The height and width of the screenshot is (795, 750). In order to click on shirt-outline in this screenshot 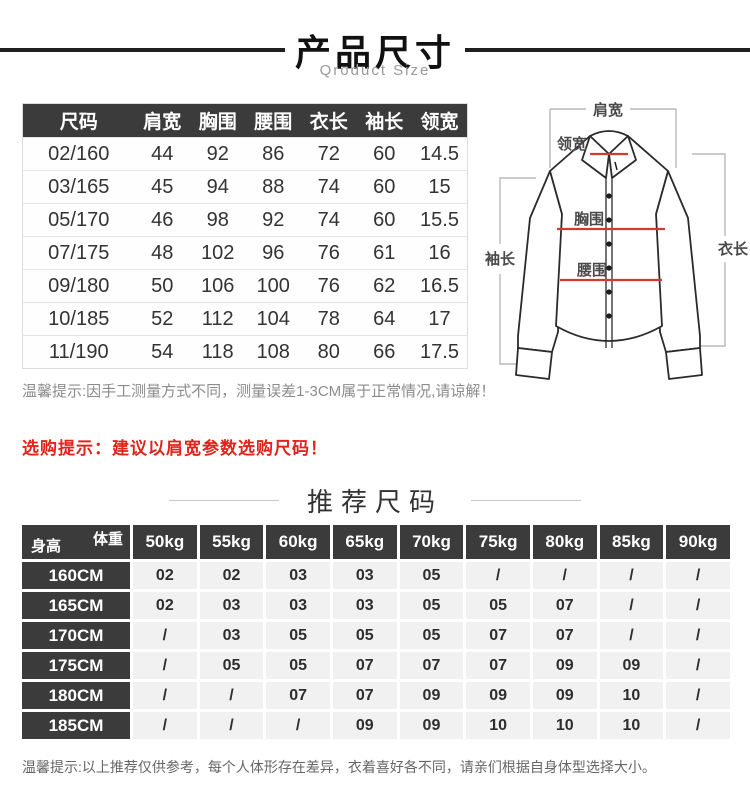, I will do `click(609, 255)`.